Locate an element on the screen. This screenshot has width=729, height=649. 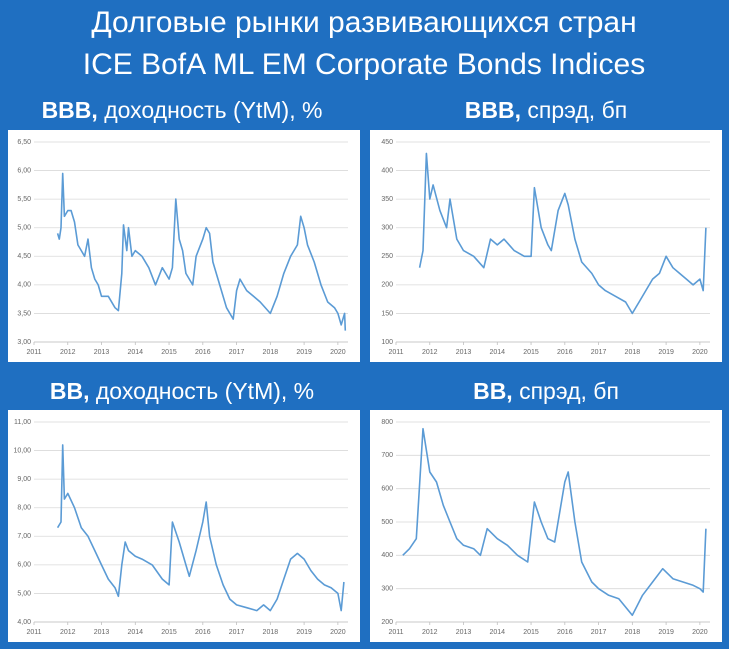
y-tick-label: 350 is located at coordinates (387, 199).